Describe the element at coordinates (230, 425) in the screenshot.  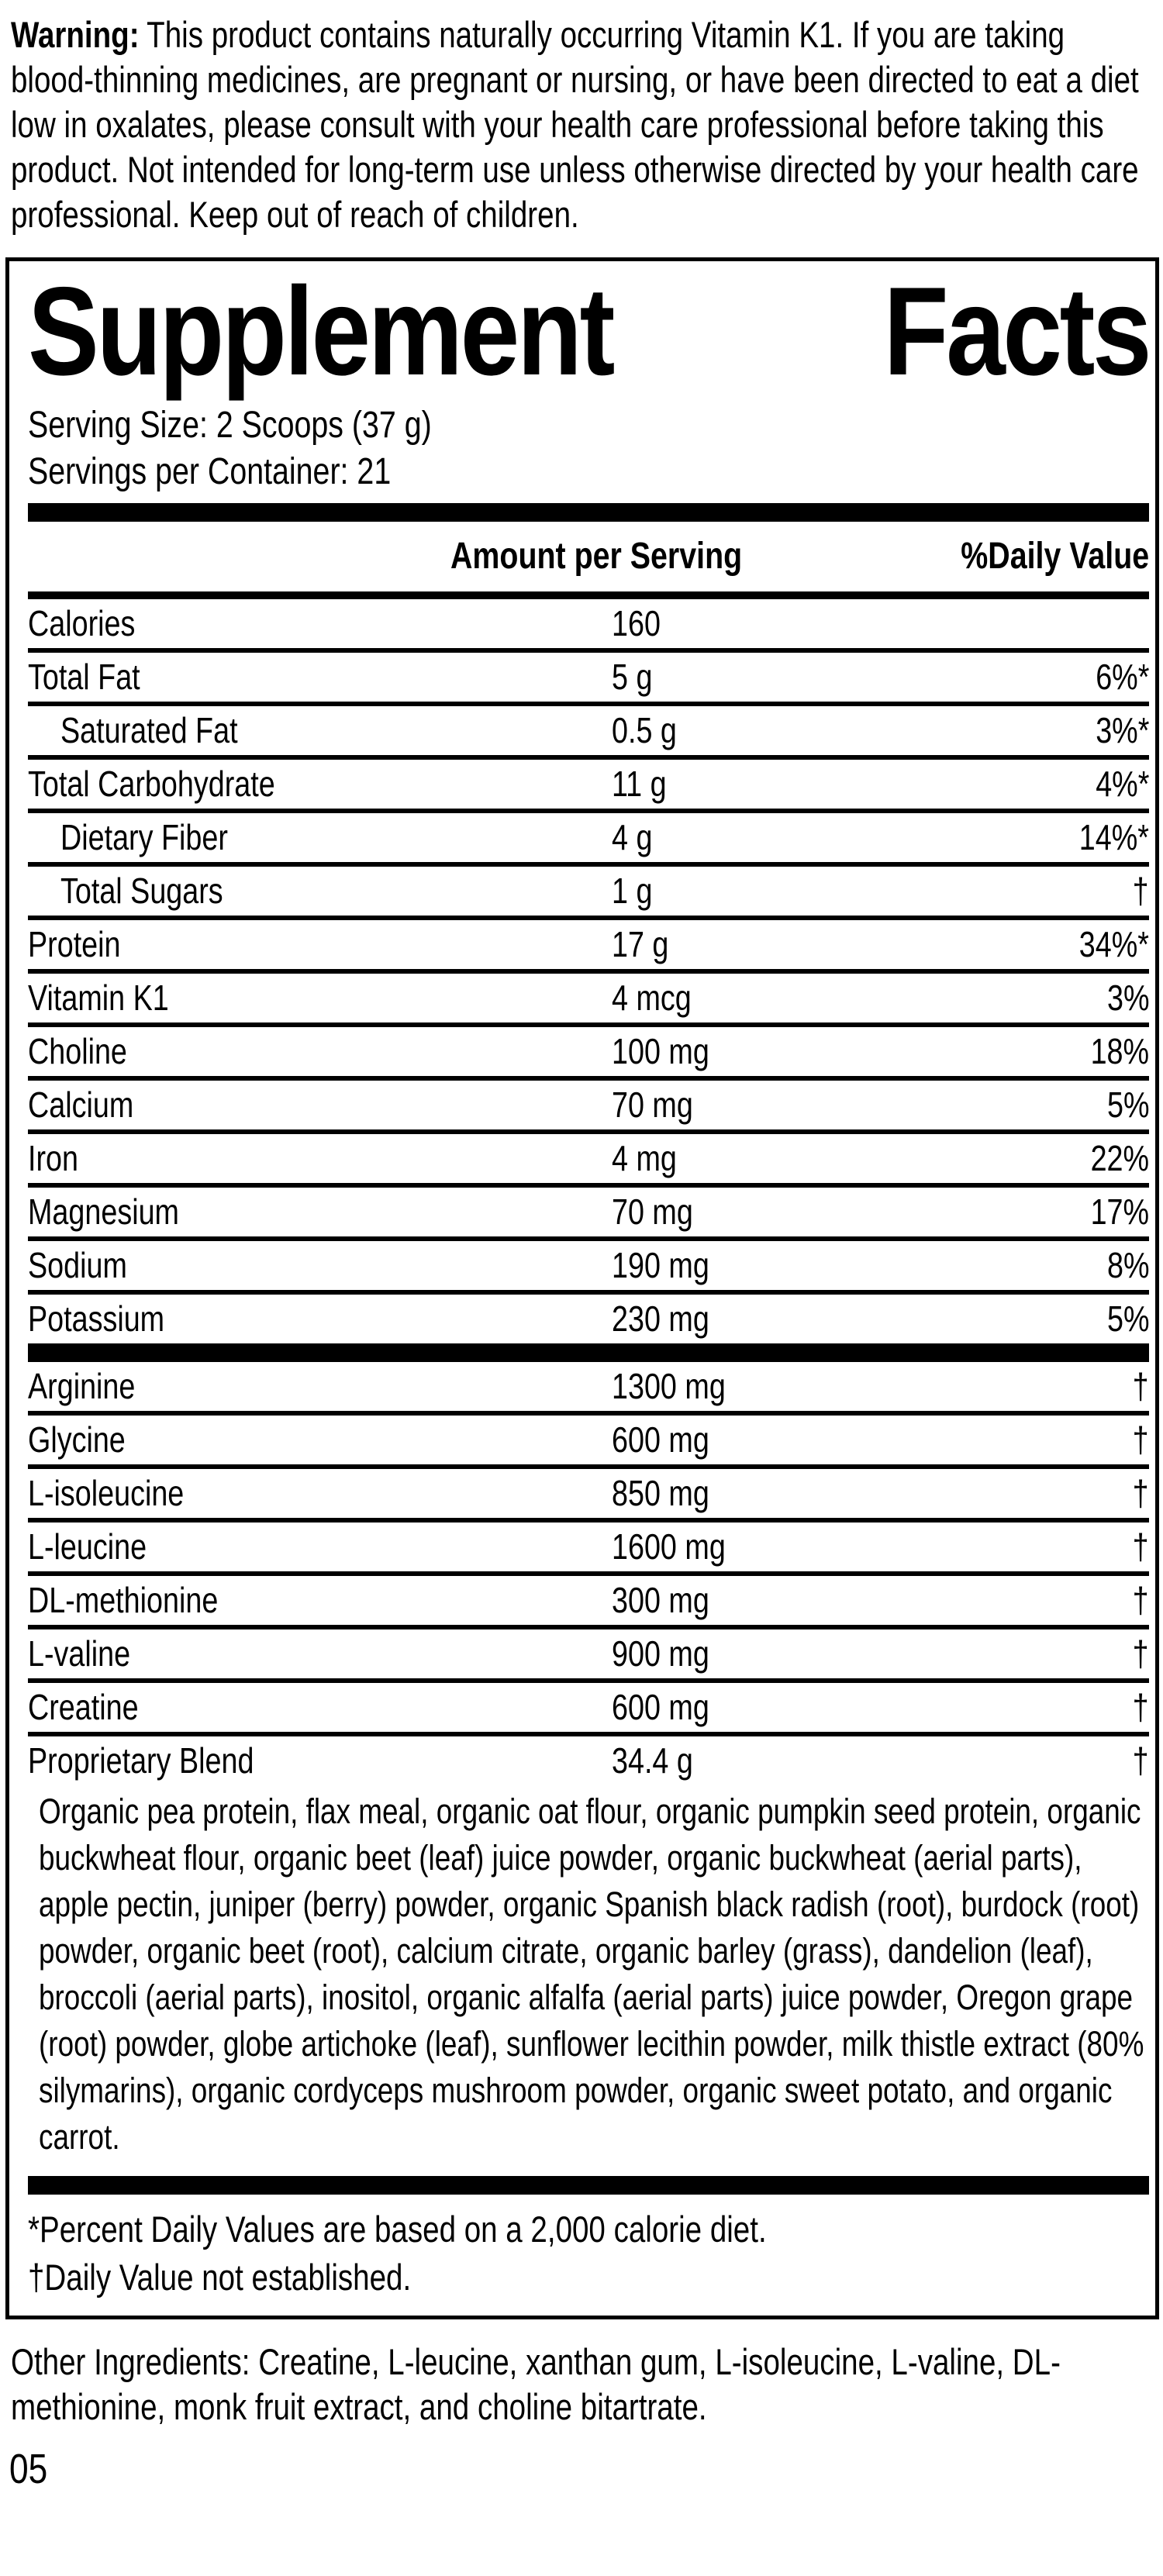
I see `serving-size-line: Serving Size: 2 Scoops (37 g)` at that location.